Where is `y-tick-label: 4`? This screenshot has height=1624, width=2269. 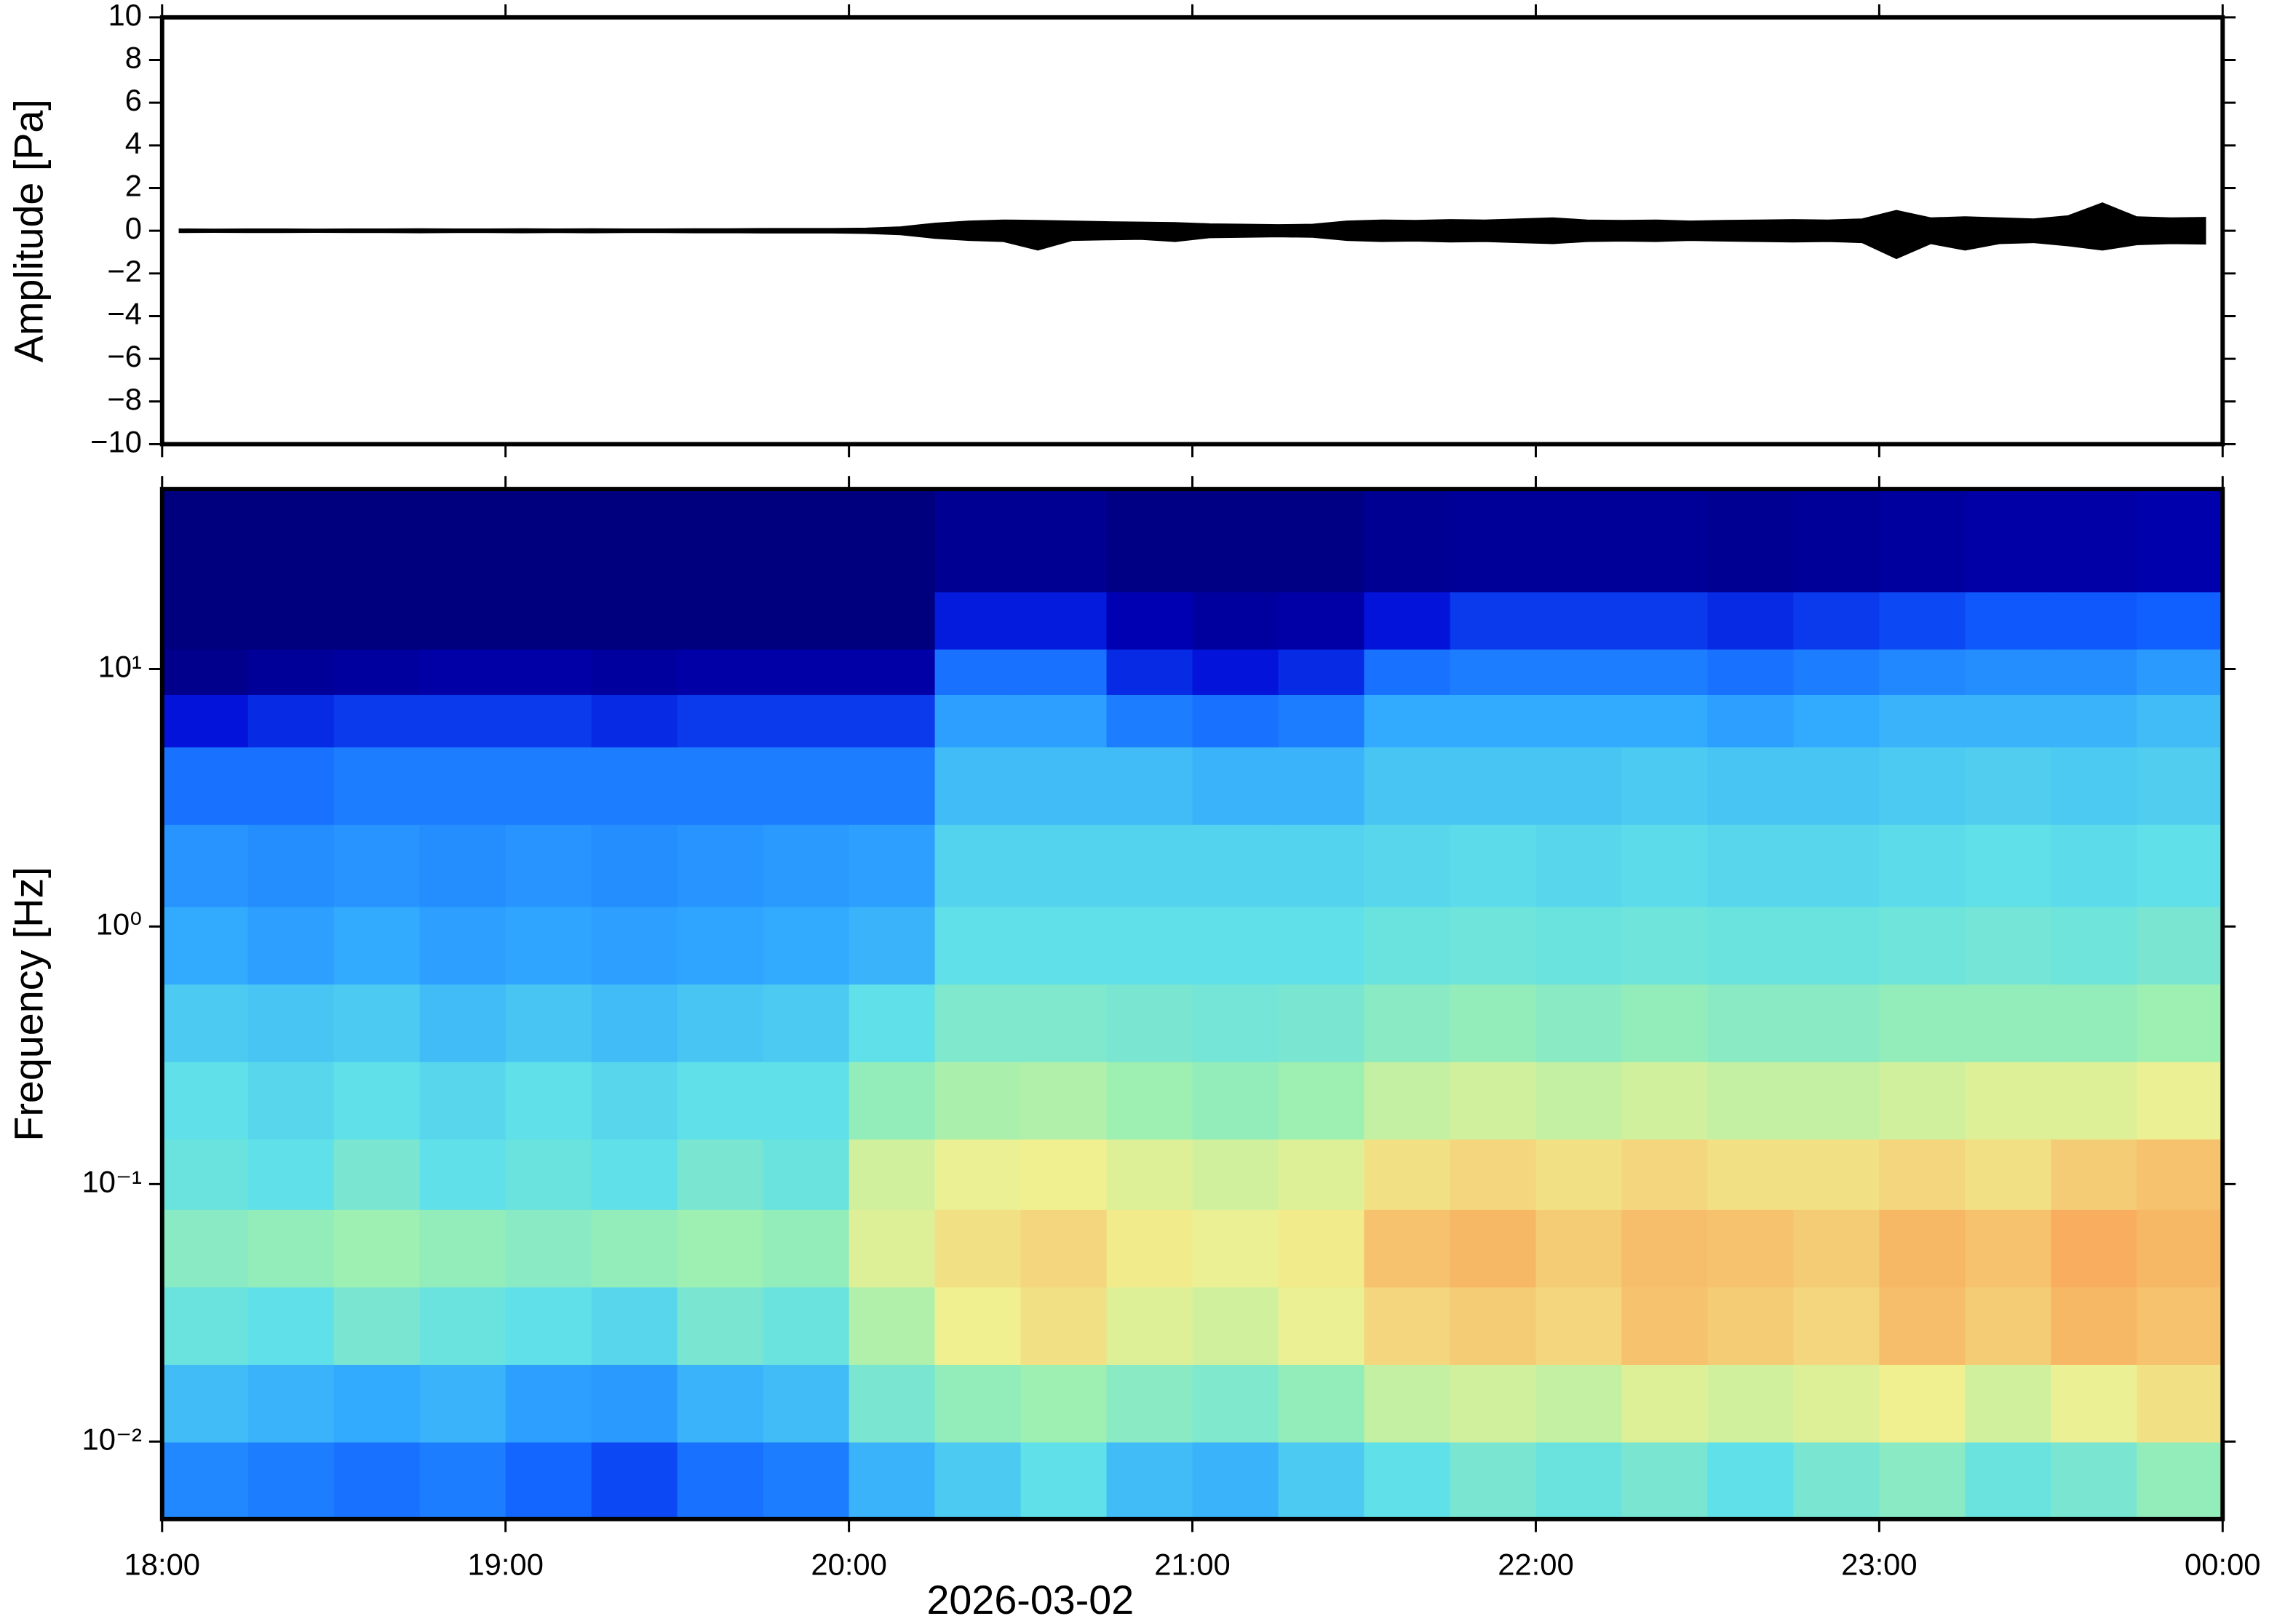
y-tick-label: 4 is located at coordinates (133, 143).